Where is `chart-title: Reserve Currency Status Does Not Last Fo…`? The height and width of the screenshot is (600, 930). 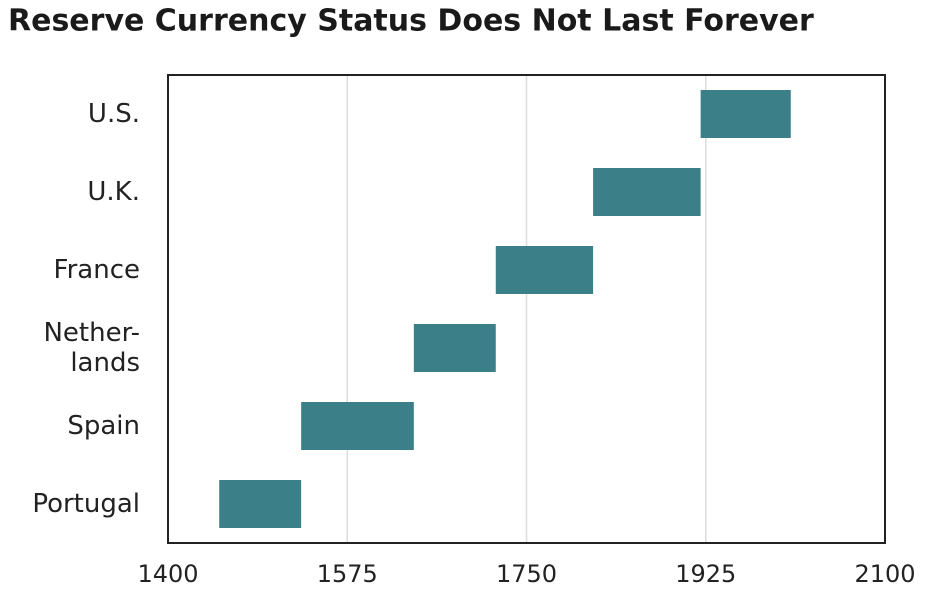
chart-title: Reserve Currency Status Does Not Last Fo… is located at coordinates (411, 21).